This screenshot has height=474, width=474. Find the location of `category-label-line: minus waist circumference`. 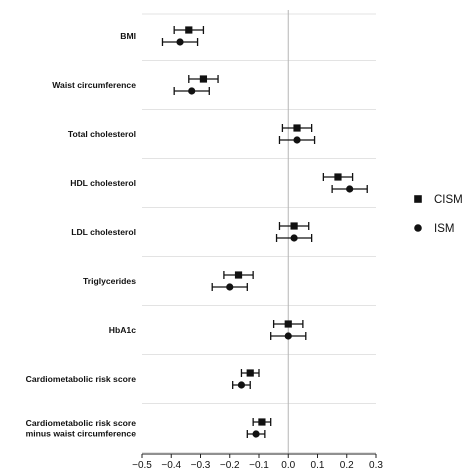

category-label-line: minus waist circumference is located at coordinates (81, 434).